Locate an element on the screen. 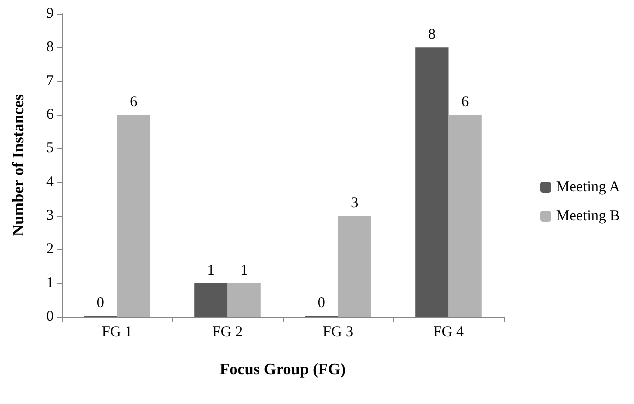  x-tick-label: FG 4 is located at coordinates (449, 332).